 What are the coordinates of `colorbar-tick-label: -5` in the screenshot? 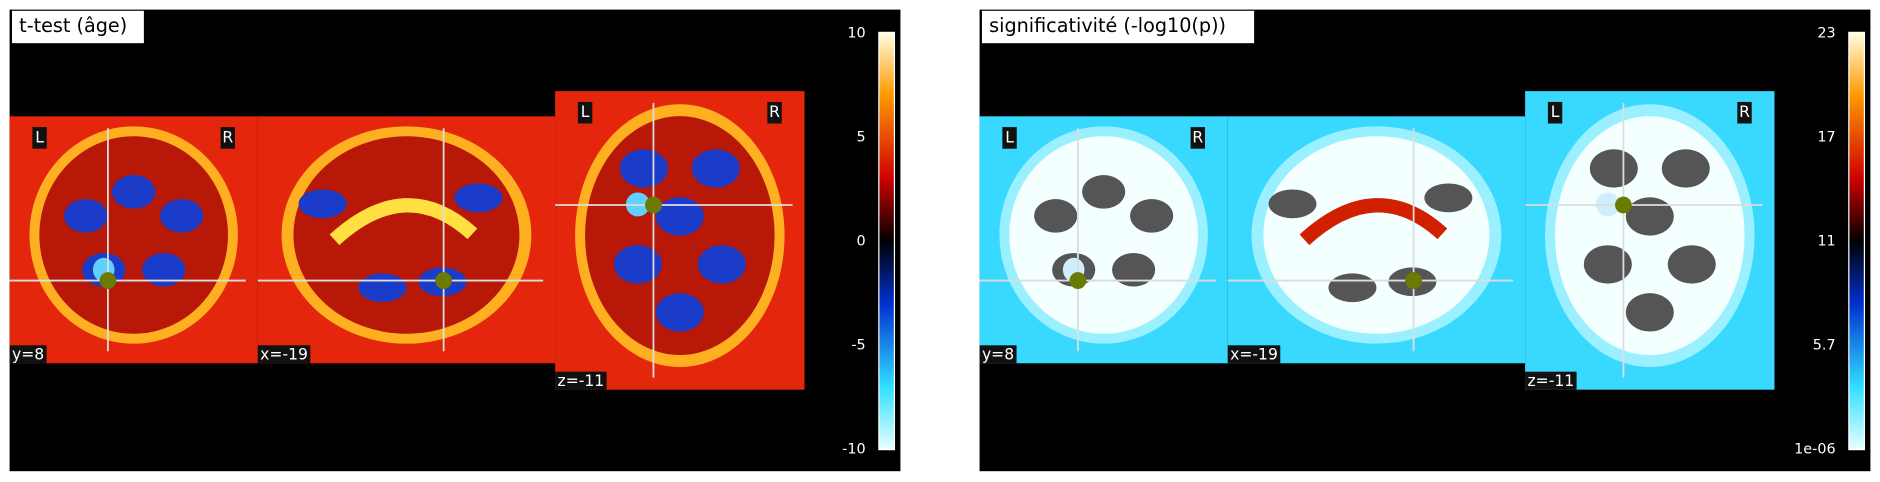 It's located at (858, 346).